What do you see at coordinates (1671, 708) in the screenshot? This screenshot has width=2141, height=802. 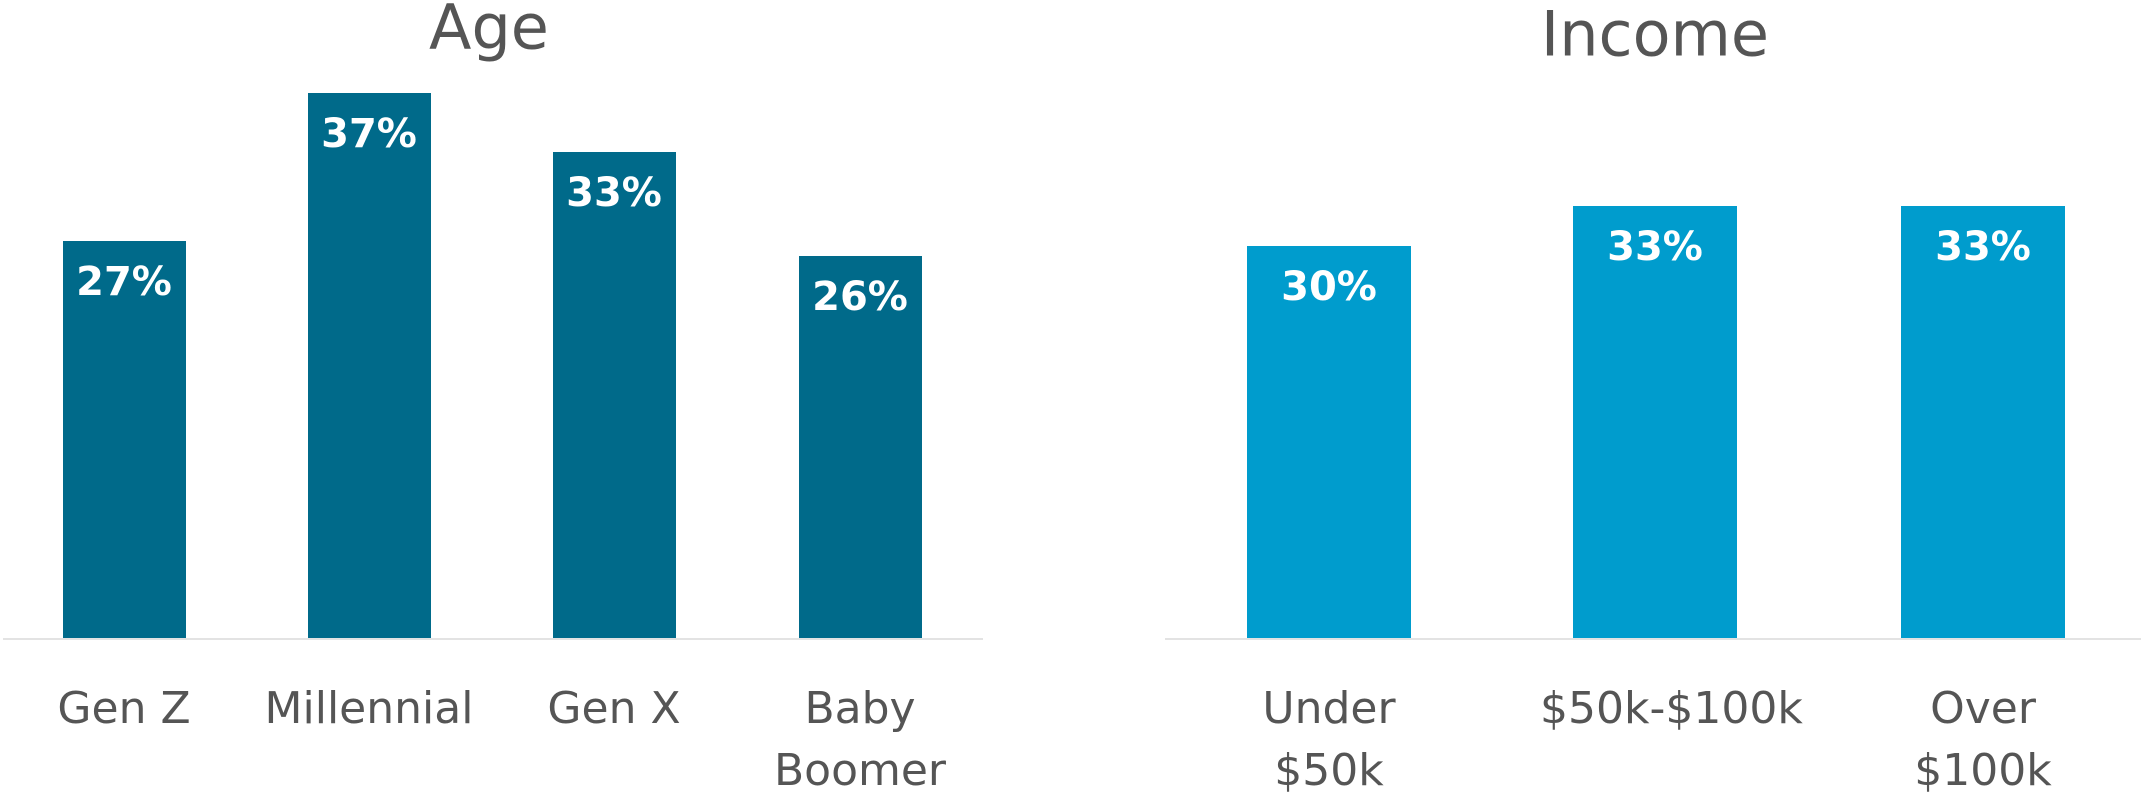 I see `x-tick-label: $50k-$100k` at bounding box center [1671, 708].